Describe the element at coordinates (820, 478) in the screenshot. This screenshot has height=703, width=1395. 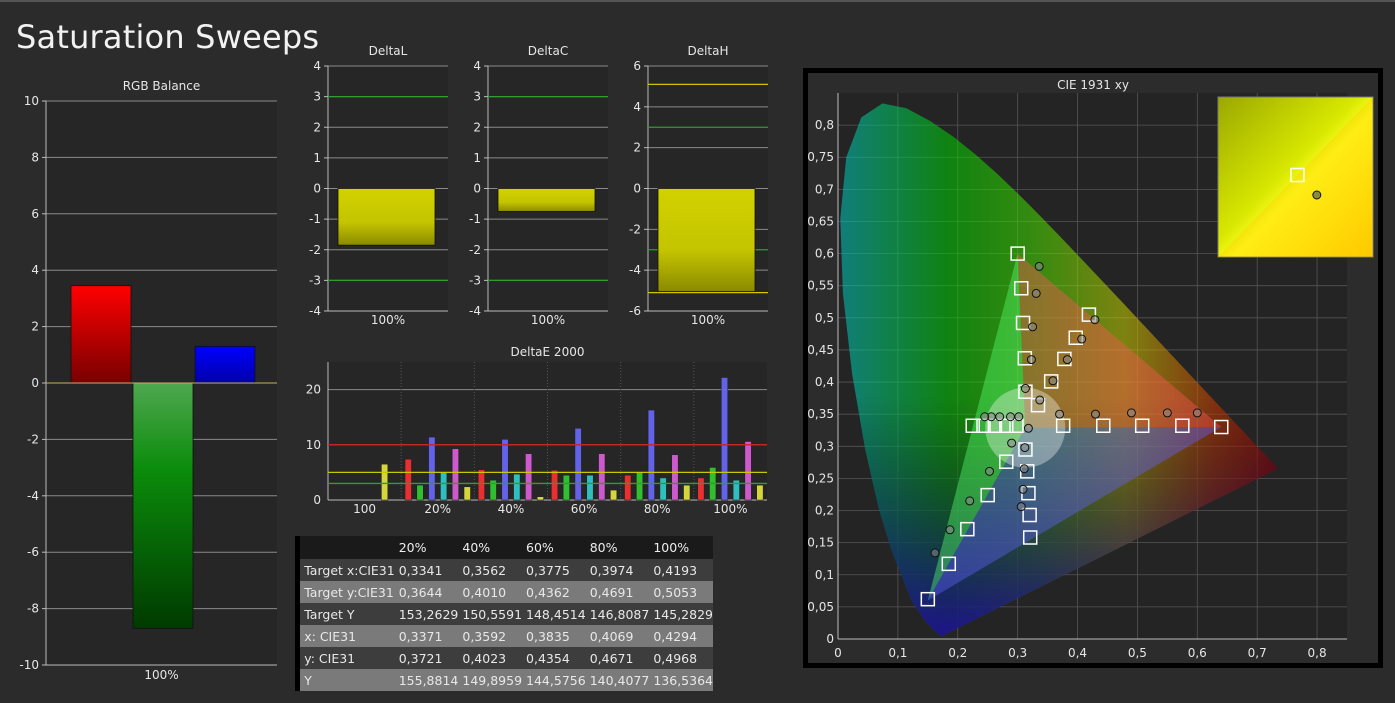
I see `cie-y-tick-label: 0,25` at that location.